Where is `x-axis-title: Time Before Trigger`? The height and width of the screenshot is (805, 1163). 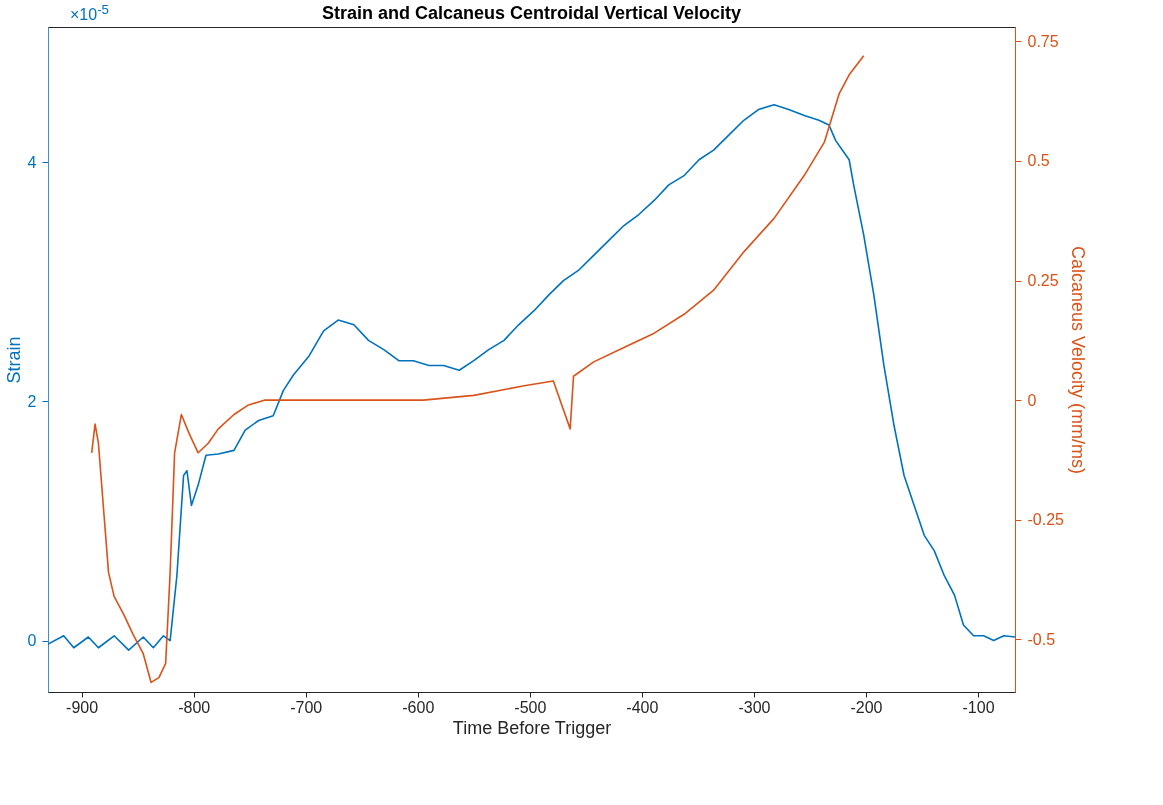 x-axis-title: Time Before Trigger is located at coordinates (532, 727).